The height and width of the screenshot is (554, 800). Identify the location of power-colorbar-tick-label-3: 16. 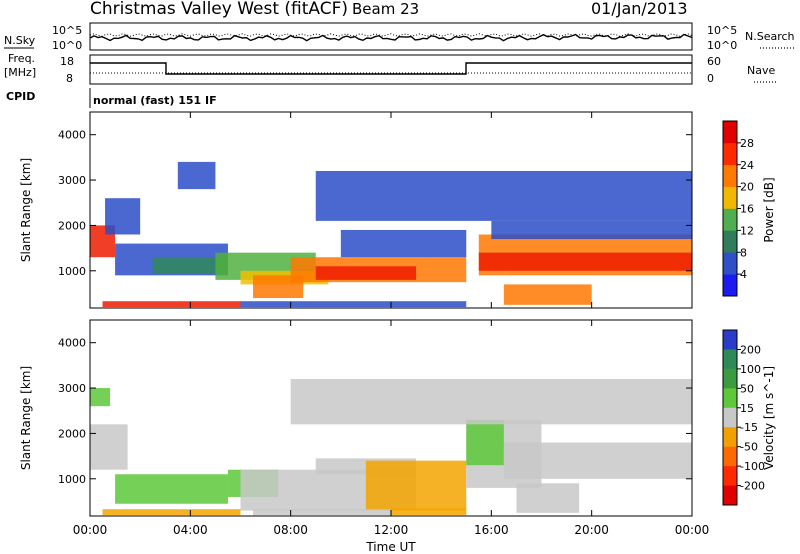
(747, 209).